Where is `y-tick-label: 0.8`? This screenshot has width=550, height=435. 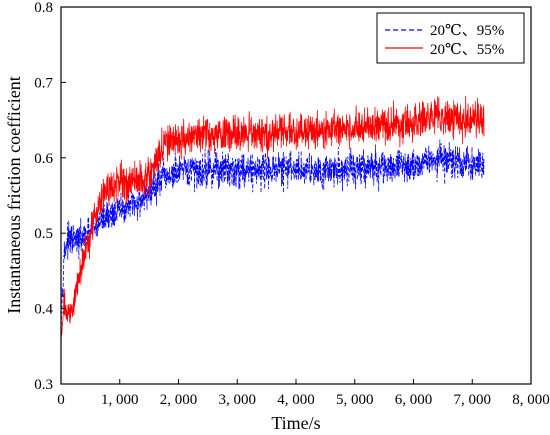
y-tick-label: 0.8 is located at coordinates (43, 8).